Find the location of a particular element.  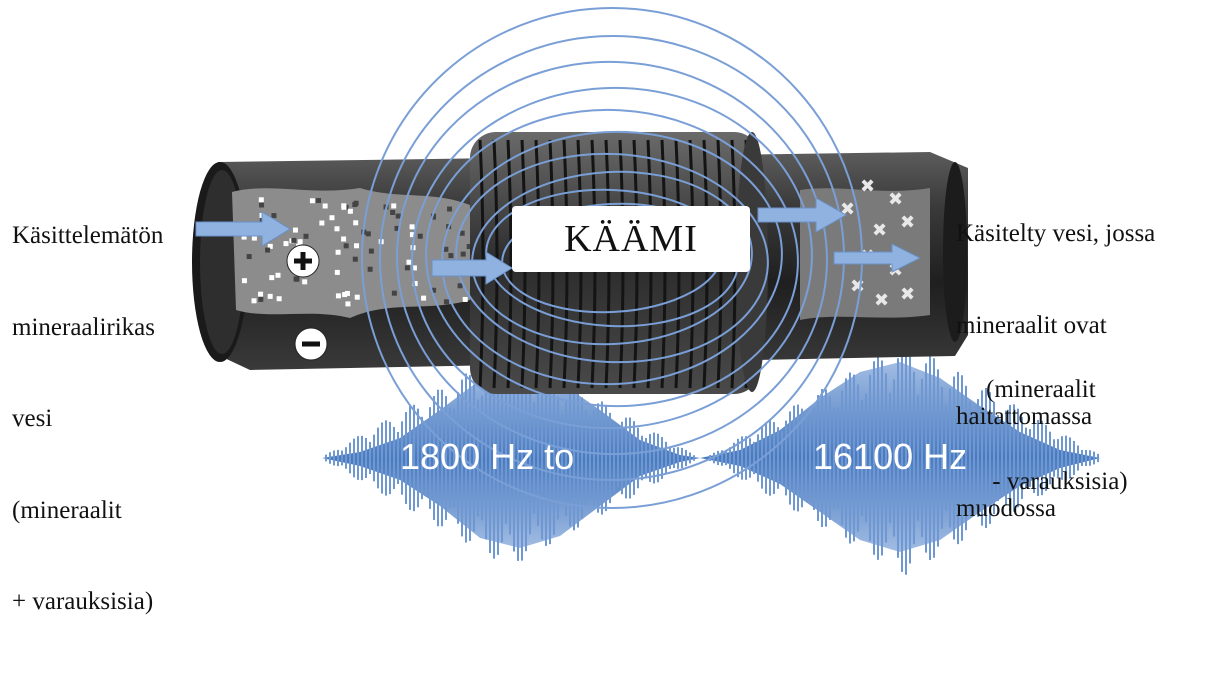

frequency-to-label: 16100 Hz is located at coordinates (890, 456).